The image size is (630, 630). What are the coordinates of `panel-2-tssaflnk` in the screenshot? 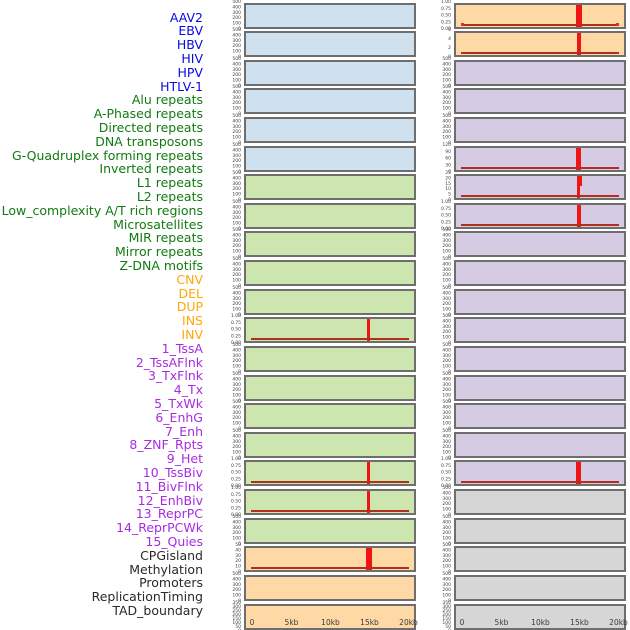 It's located at (540, 101).